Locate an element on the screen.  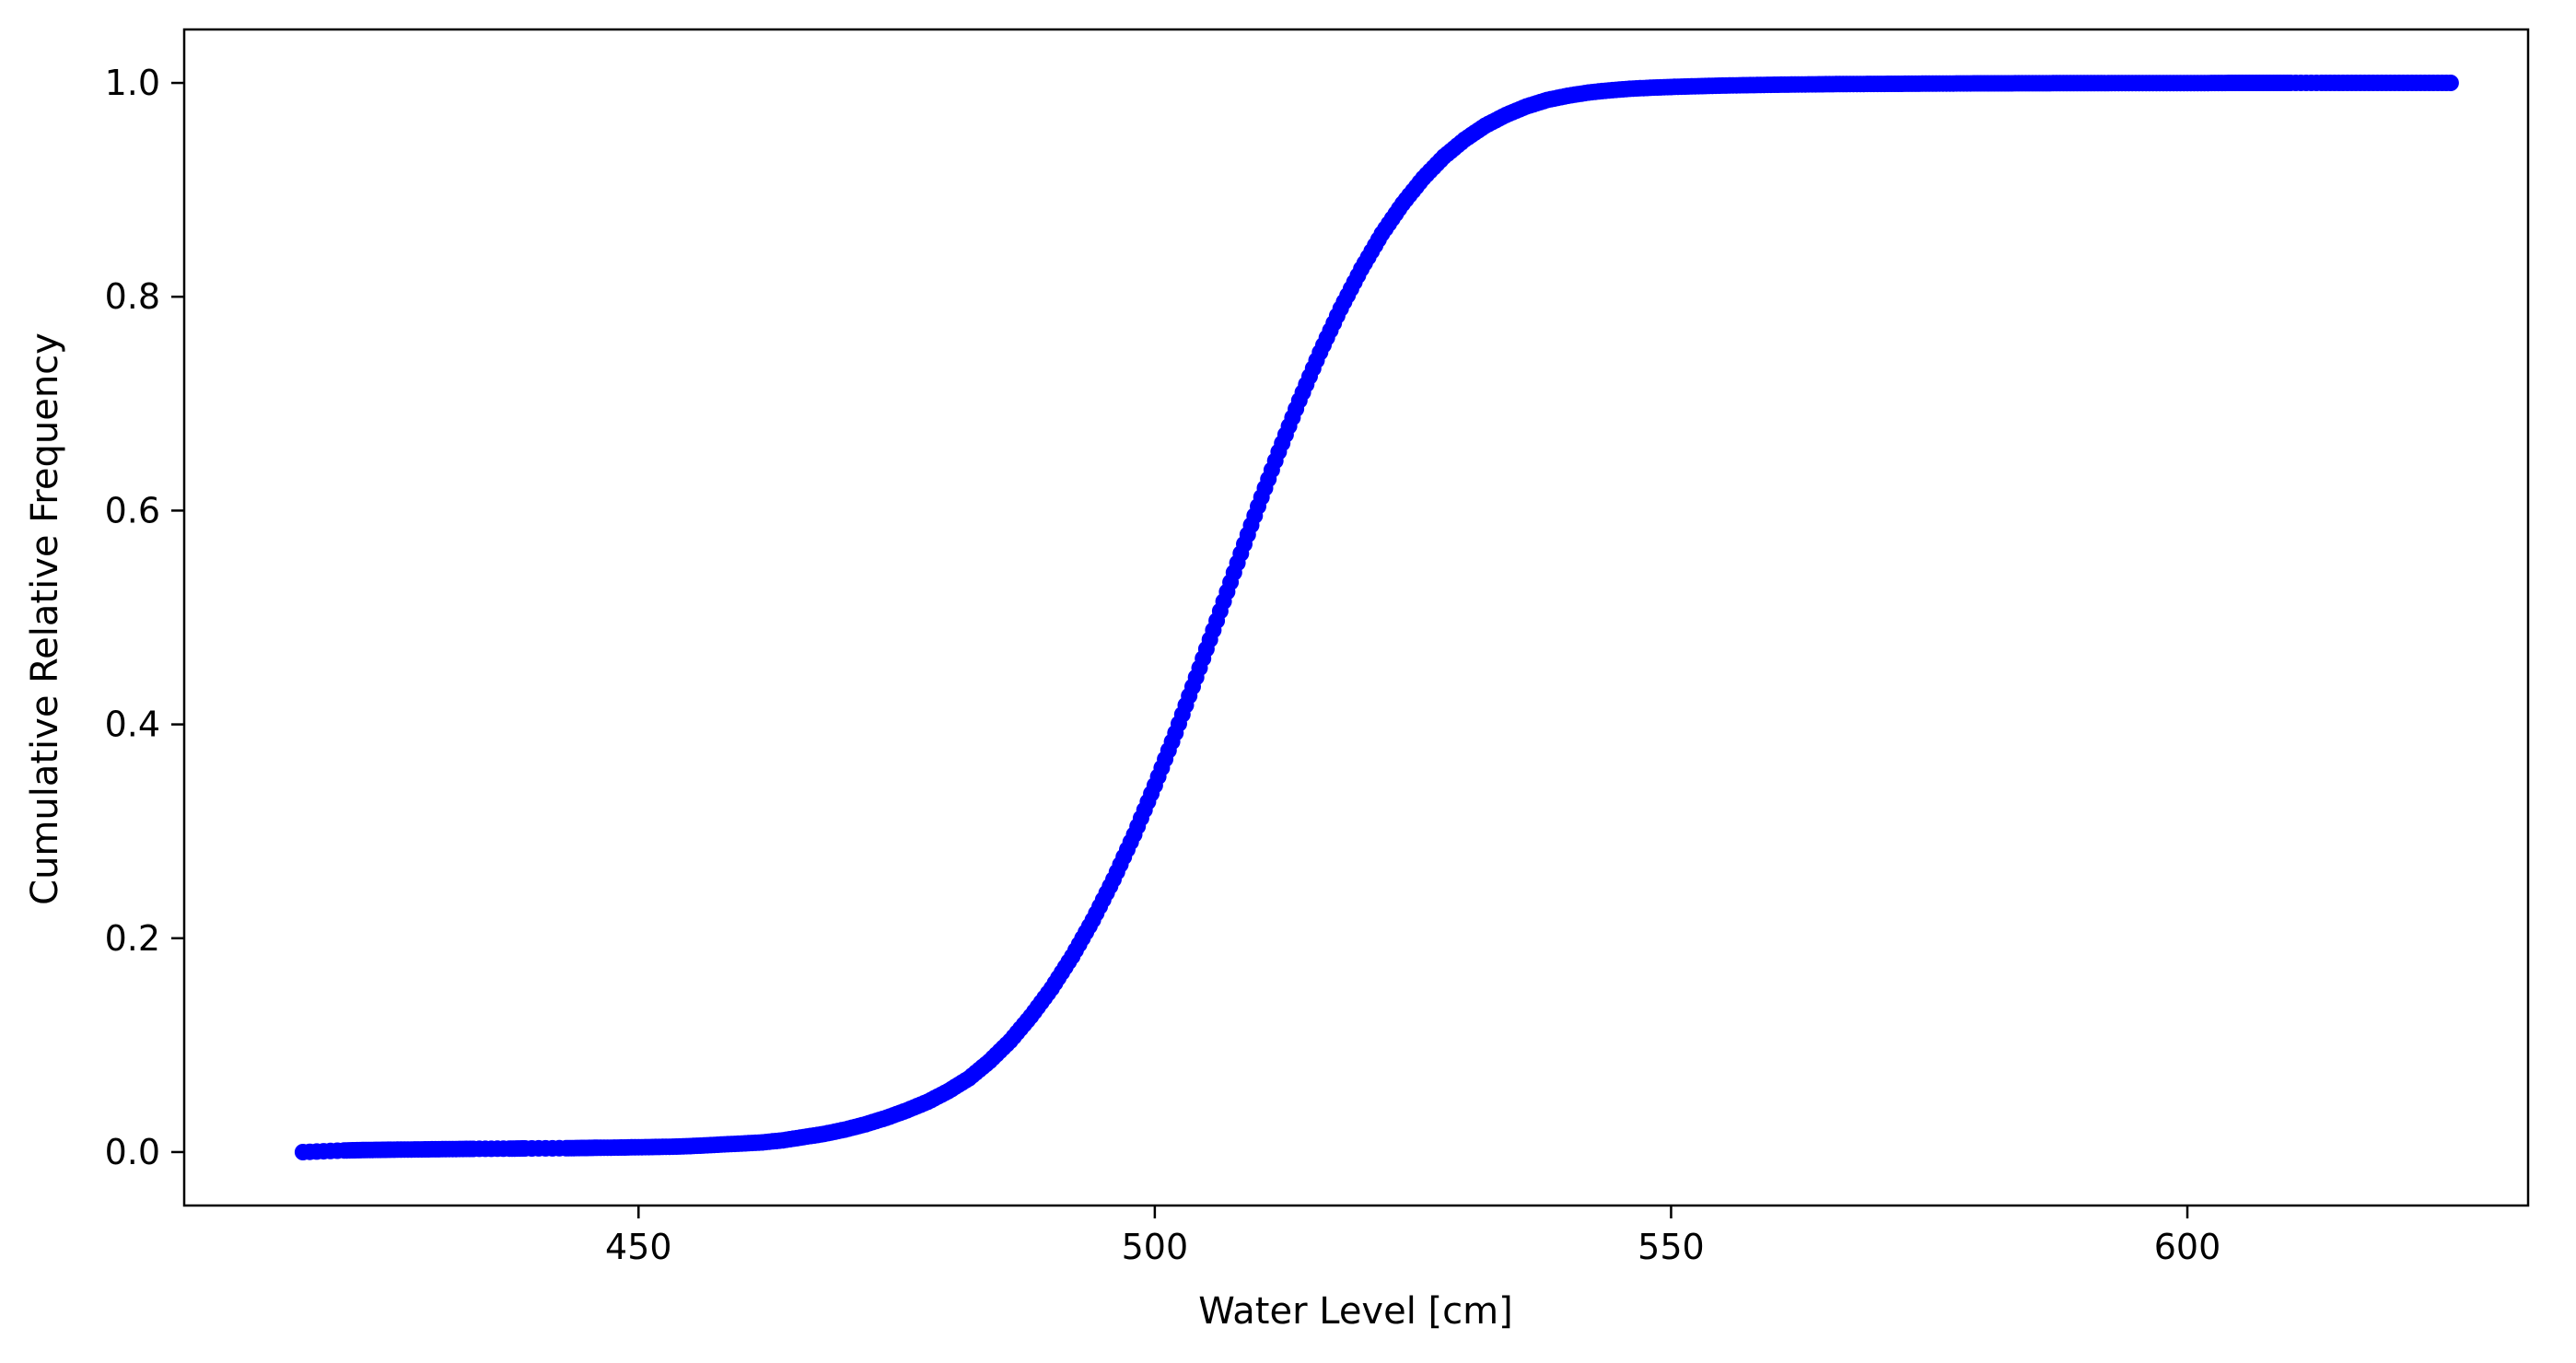
x-tick-label: 450 is located at coordinates (638, 1247).